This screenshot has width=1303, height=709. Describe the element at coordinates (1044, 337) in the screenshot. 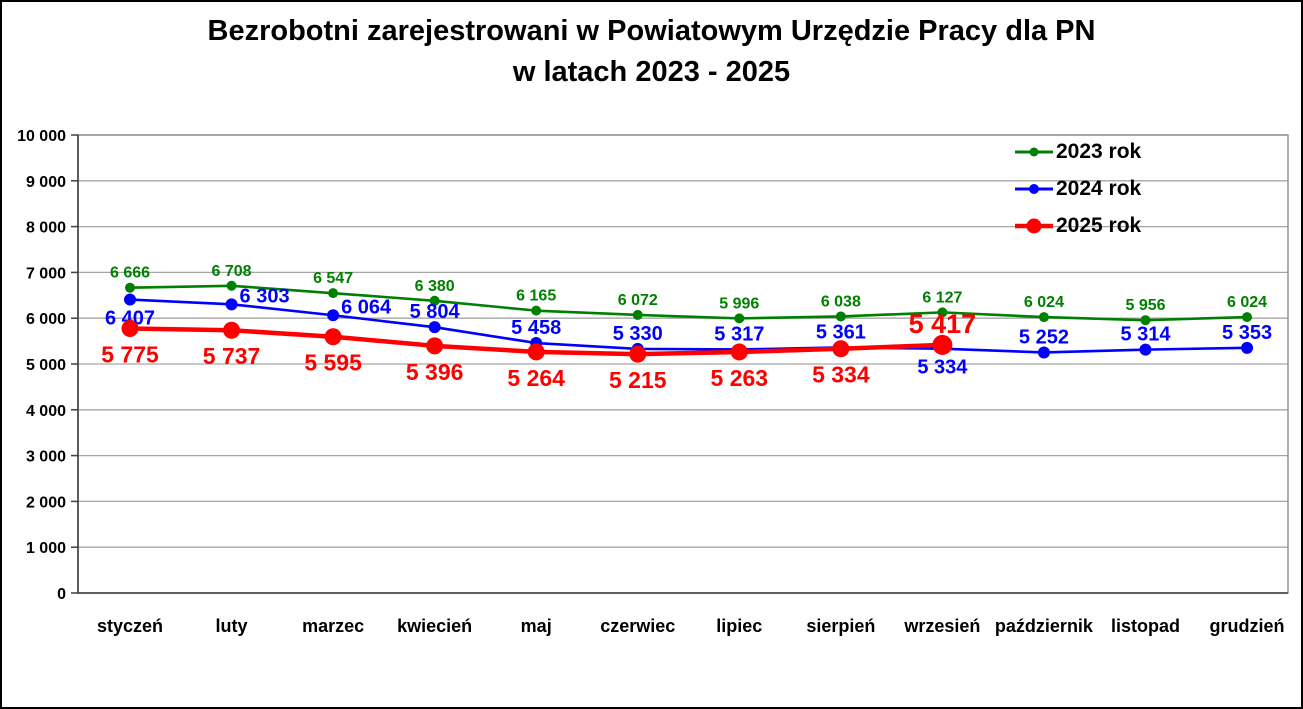

I see `data-label: 5 252` at that location.